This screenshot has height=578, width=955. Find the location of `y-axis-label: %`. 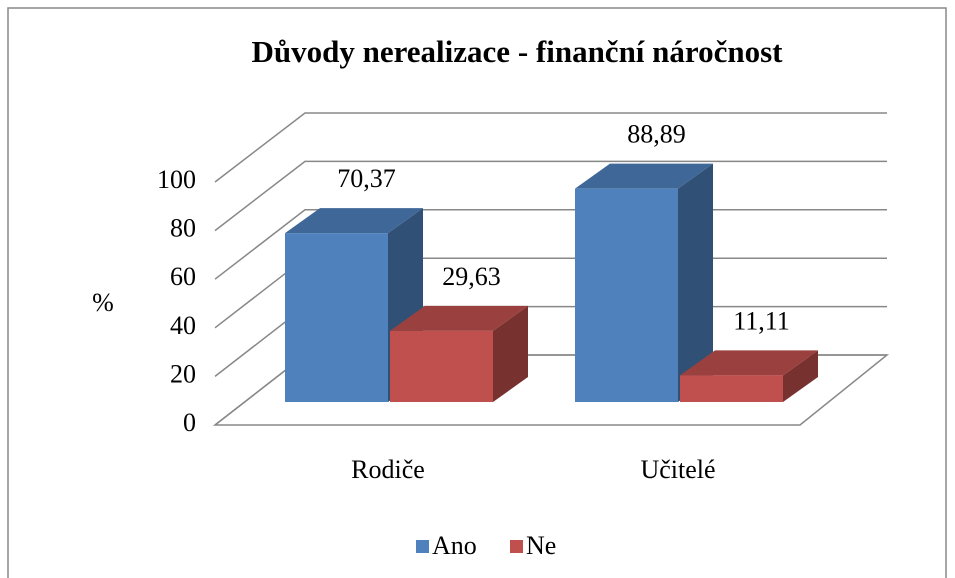

y-axis-label: % is located at coordinates (103, 302).